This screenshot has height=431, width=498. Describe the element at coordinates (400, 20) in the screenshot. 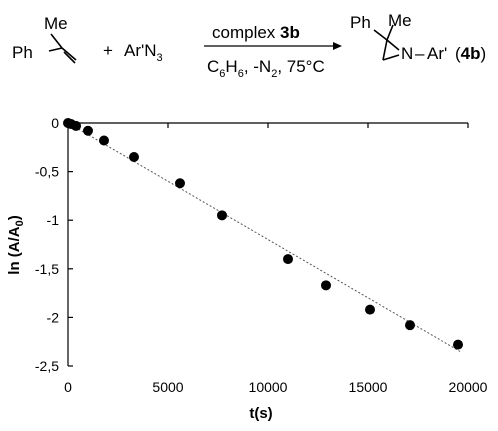

I see `product-methyl-label: Me` at that location.